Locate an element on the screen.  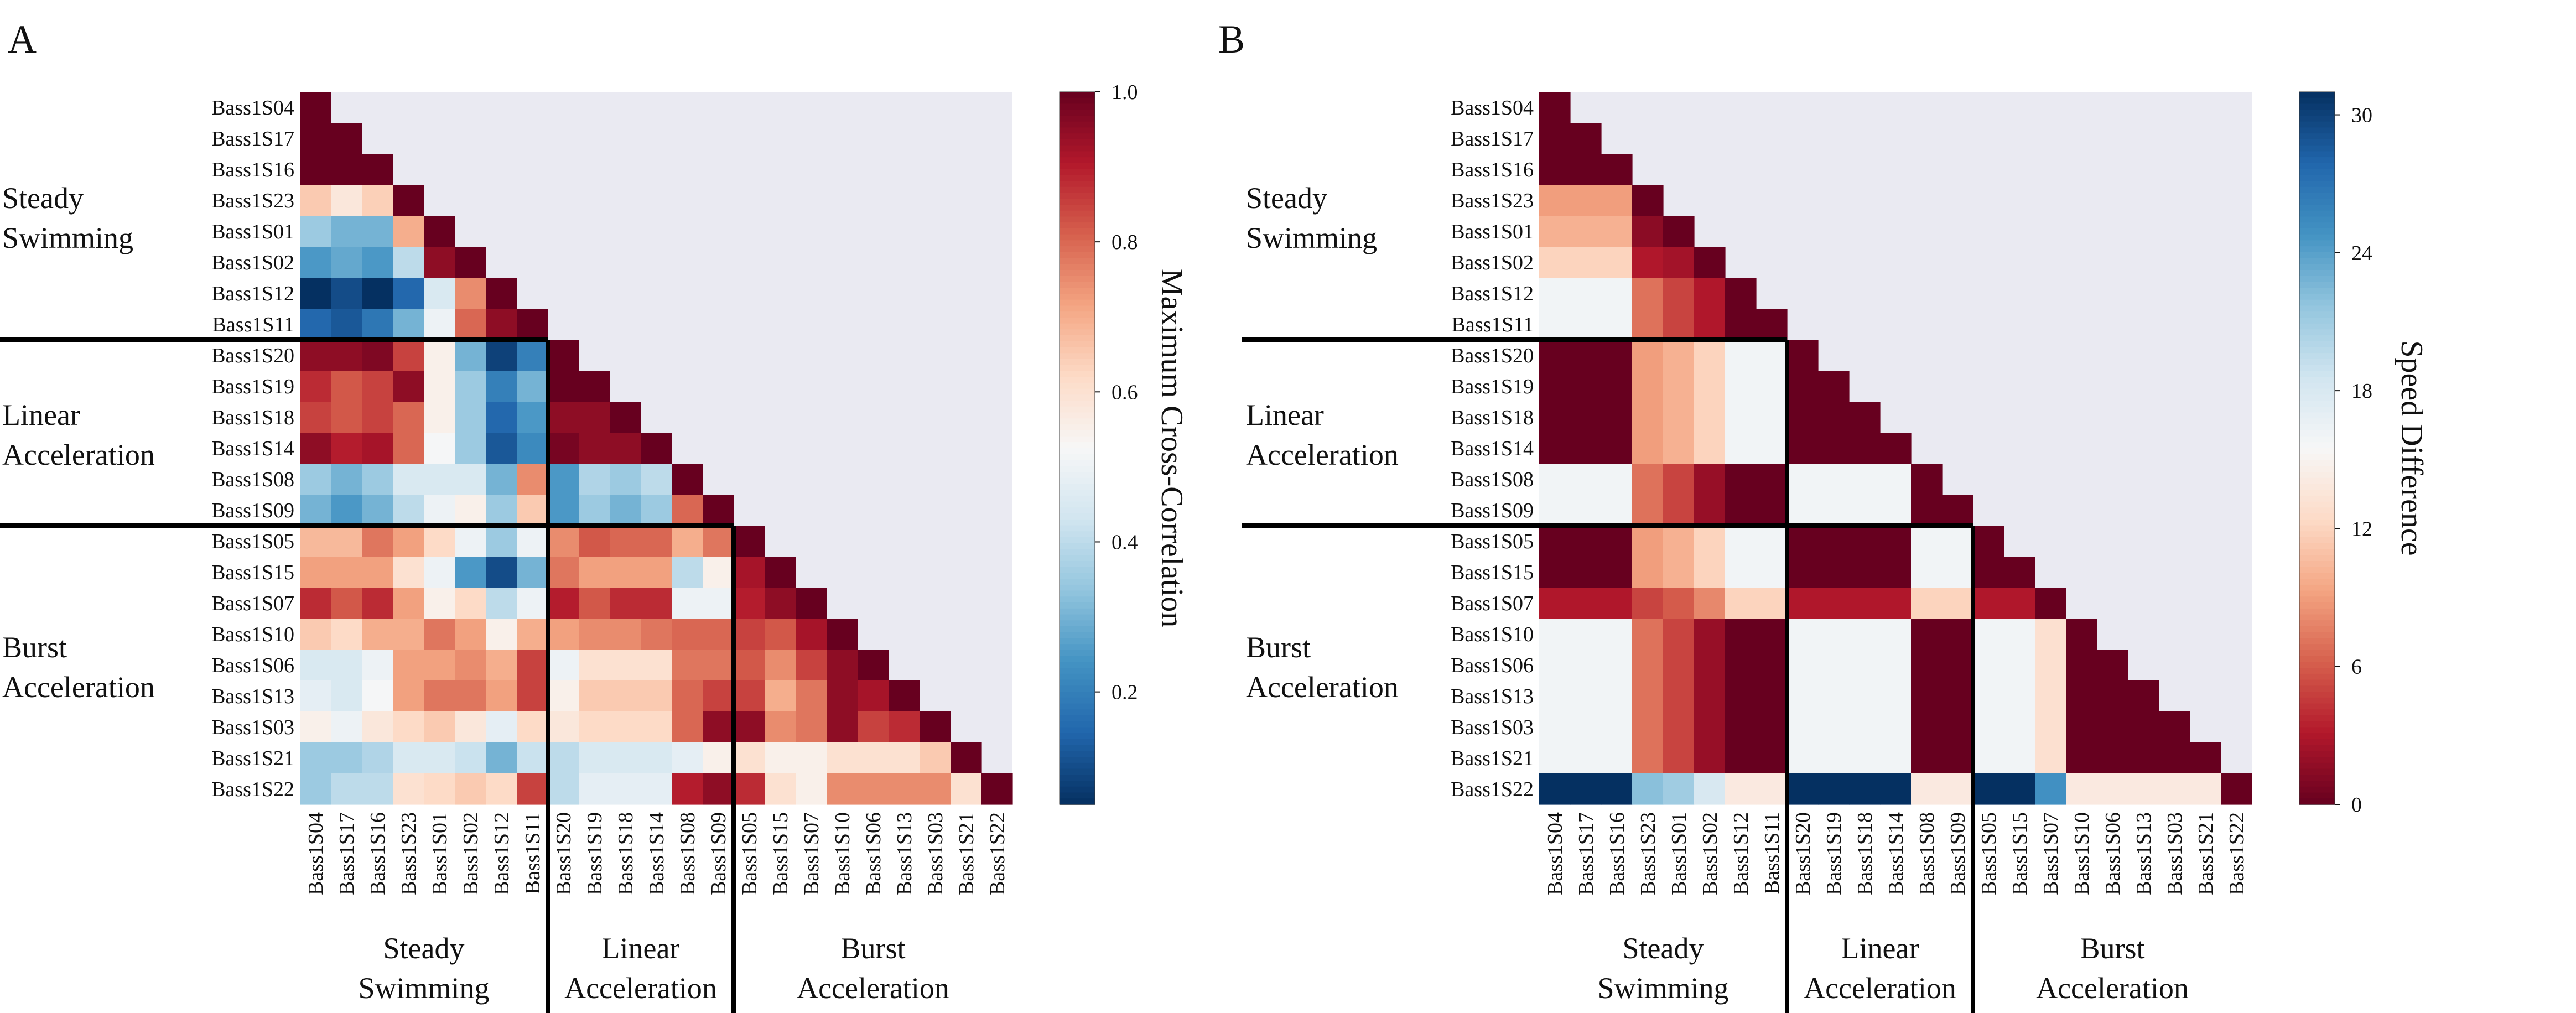
row-label: Bass1S07 is located at coordinates (1493, 603).